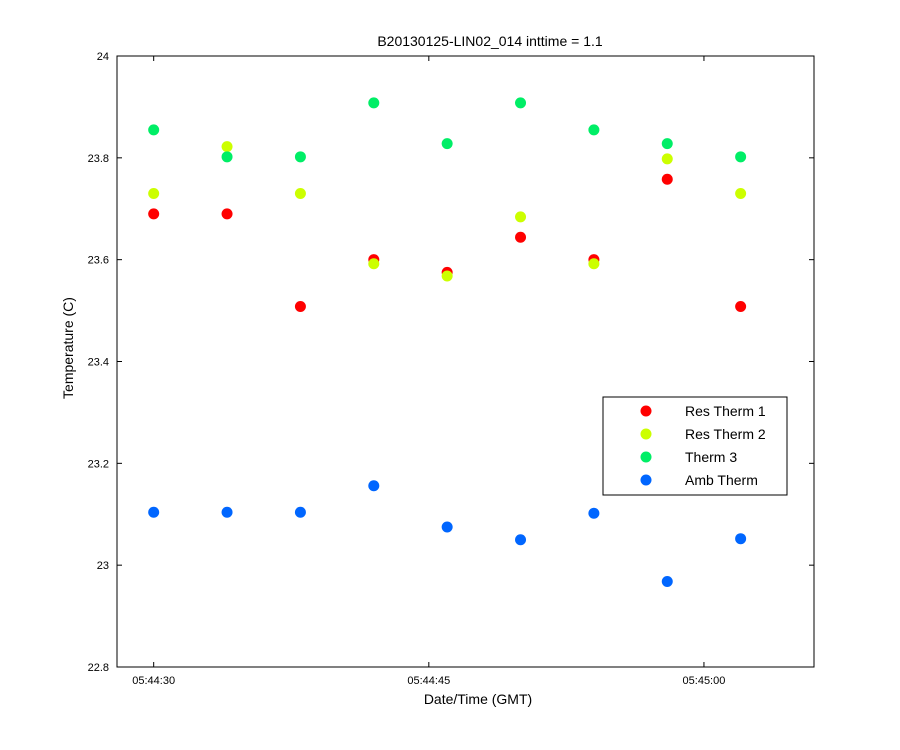 The width and height of the screenshot is (900, 750). Describe the element at coordinates (98, 261) in the screenshot. I see `y-tick-label: 23.6` at that location.